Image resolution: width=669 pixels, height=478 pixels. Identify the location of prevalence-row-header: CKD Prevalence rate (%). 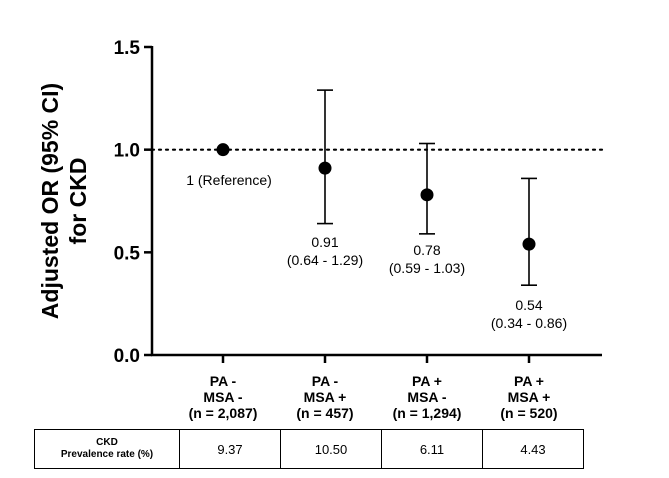
(107, 449).